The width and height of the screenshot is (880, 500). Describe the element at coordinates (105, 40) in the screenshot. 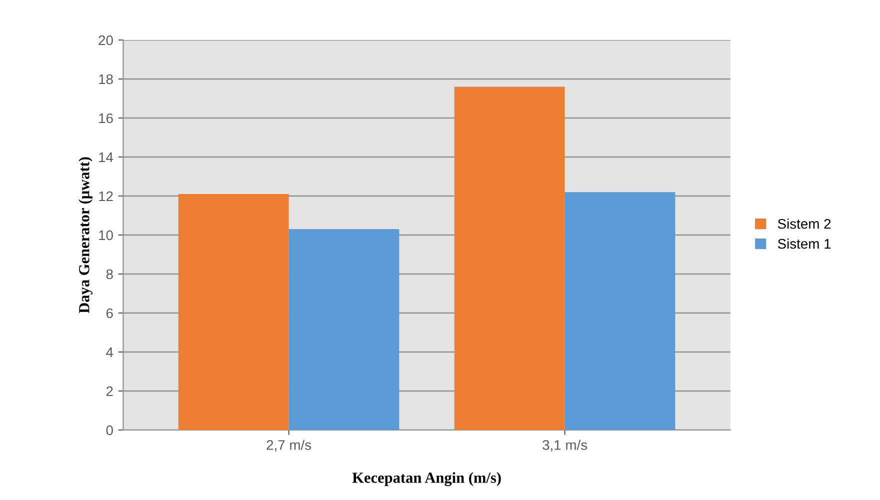

I see `y-tick-label: 20` at that location.